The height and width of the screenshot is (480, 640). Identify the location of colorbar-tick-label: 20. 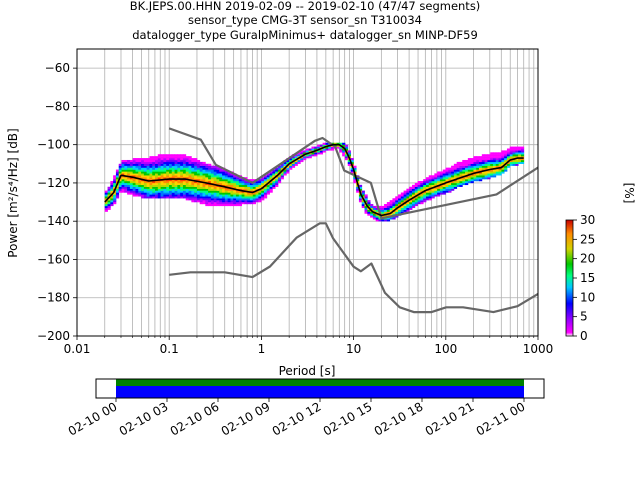
(587, 259).